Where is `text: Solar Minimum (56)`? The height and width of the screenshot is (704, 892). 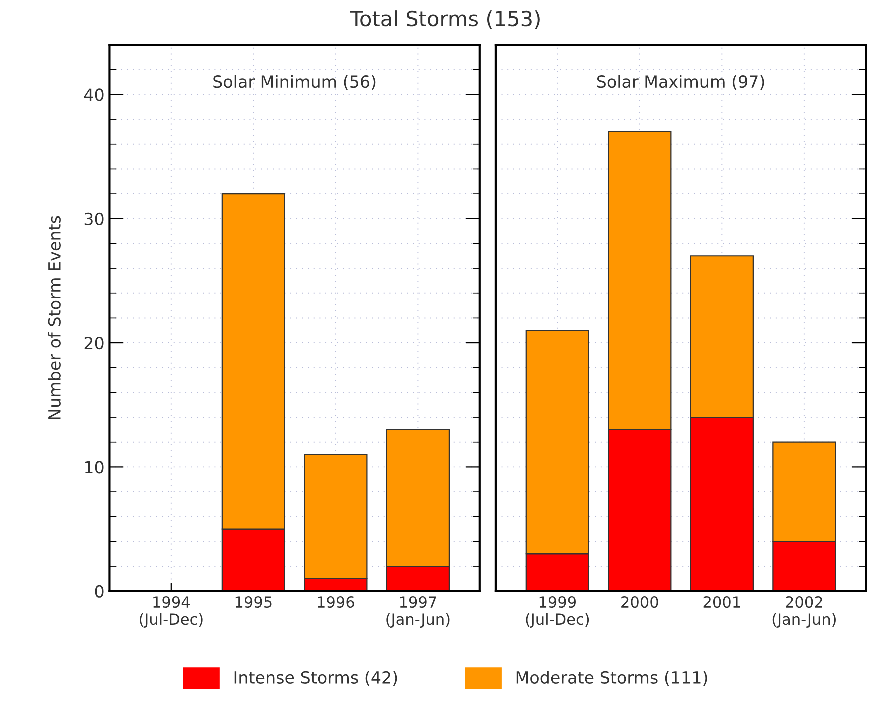 text: Solar Minimum (56) is located at coordinates (295, 82).